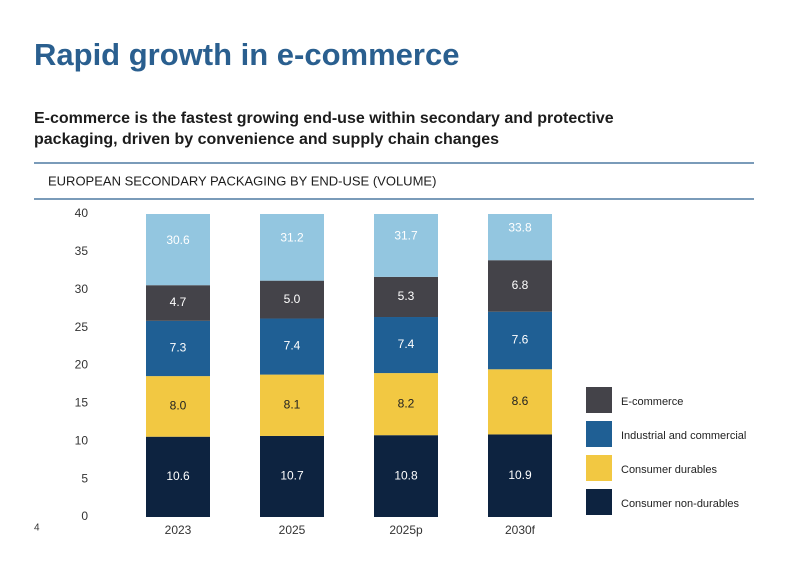  What do you see at coordinates (37, 528) in the screenshot?
I see `page-number: 4` at bounding box center [37, 528].